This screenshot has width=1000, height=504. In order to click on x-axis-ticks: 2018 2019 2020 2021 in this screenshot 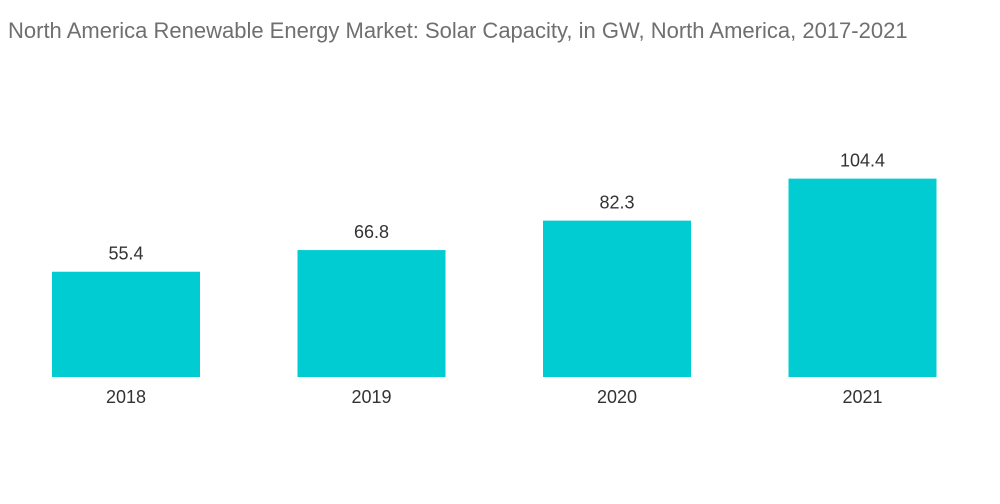, I will do `click(494, 397)`.